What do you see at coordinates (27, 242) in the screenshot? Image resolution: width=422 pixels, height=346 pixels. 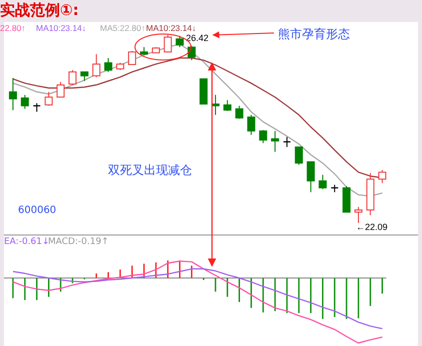 I see `text: EA:-0.61↓` at bounding box center [27, 242].